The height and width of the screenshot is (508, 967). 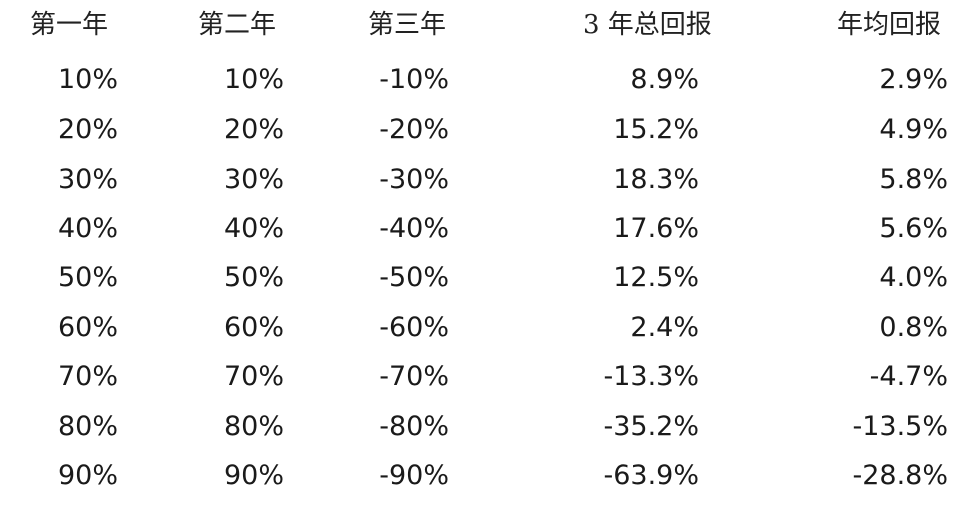 What do you see at coordinates (414, 327) in the screenshot?
I see `cell-year-3: -60%` at bounding box center [414, 327].